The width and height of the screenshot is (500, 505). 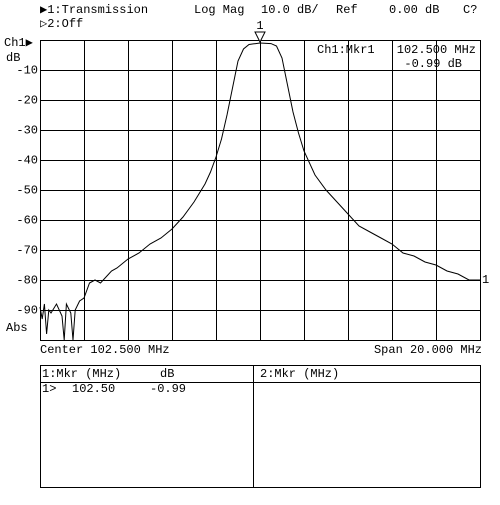 I want to click on trace2: ▷2:Off, so click(x=61, y=24).